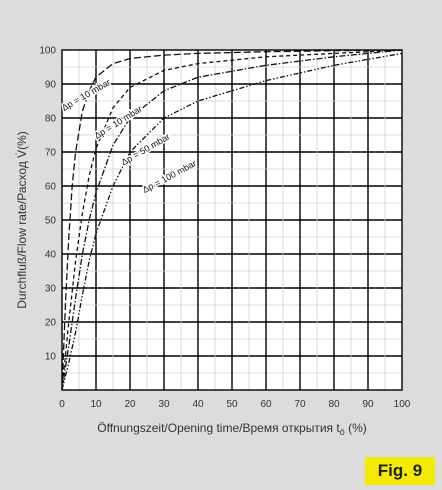 The width and height of the screenshot is (442, 490). I want to click on x-tick-label: 60, so click(266, 404).